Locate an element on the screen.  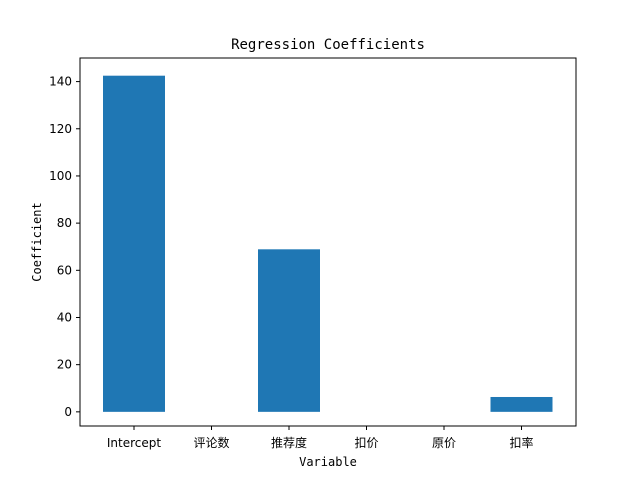
x-tick-label: 原价 is located at coordinates (444, 443).